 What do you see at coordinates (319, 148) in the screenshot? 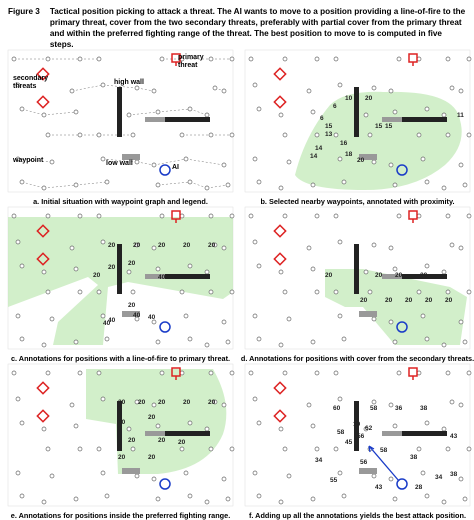
I see `annotation: 14` at bounding box center [319, 148].